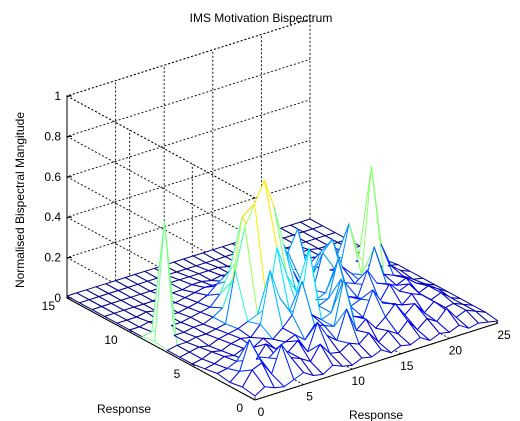  Describe the element at coordinates (376, 414) in the screenshot. I see `x-axis-label: Response` at that location.